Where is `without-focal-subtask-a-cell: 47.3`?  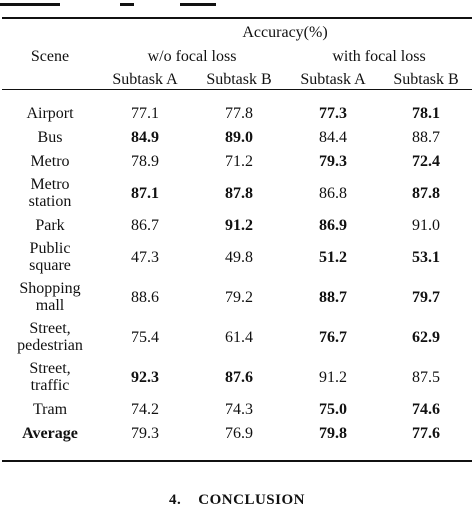 without-focal-subtask-a-cell: 47.3 is located at coordinates (145, 257).